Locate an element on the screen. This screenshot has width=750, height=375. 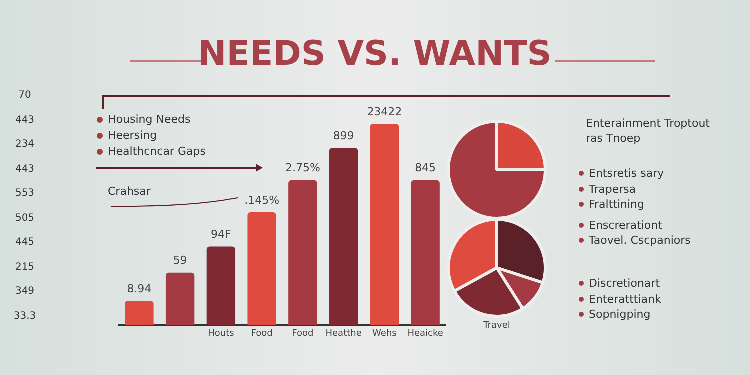
text: 445 is located at coordinates (25, 242).